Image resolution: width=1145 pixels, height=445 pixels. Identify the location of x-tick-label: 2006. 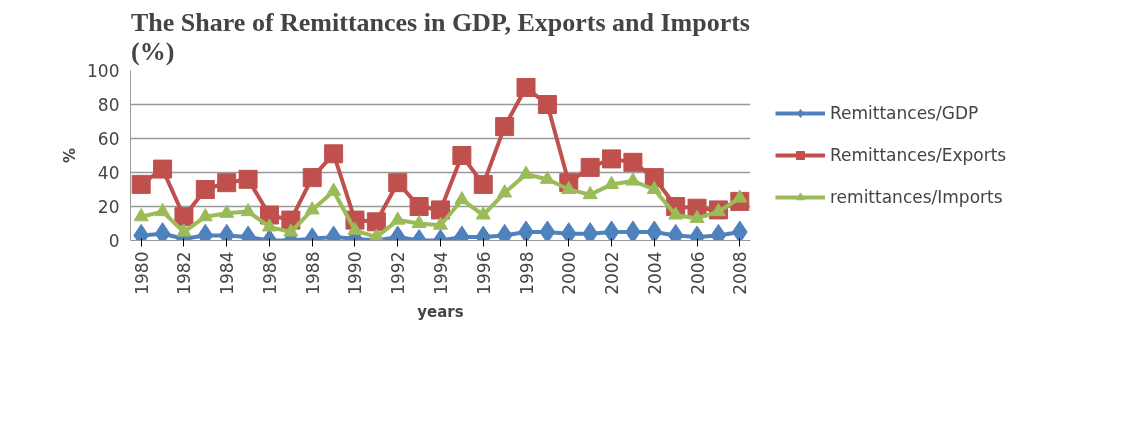
(697, 273).